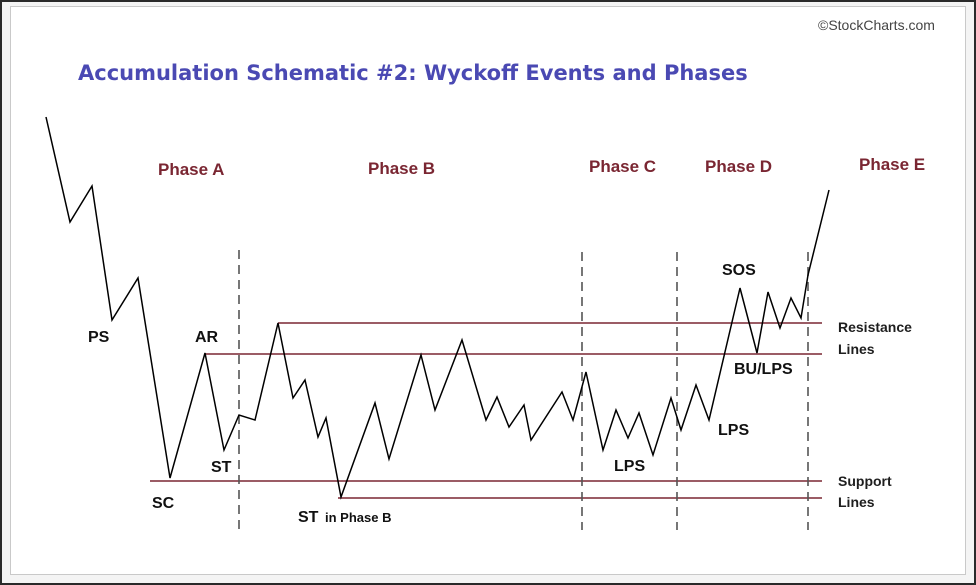 The width and height of the screenshot is (976, 585). I want to click on resistance-label-line2: Lines, so click(856, 349).